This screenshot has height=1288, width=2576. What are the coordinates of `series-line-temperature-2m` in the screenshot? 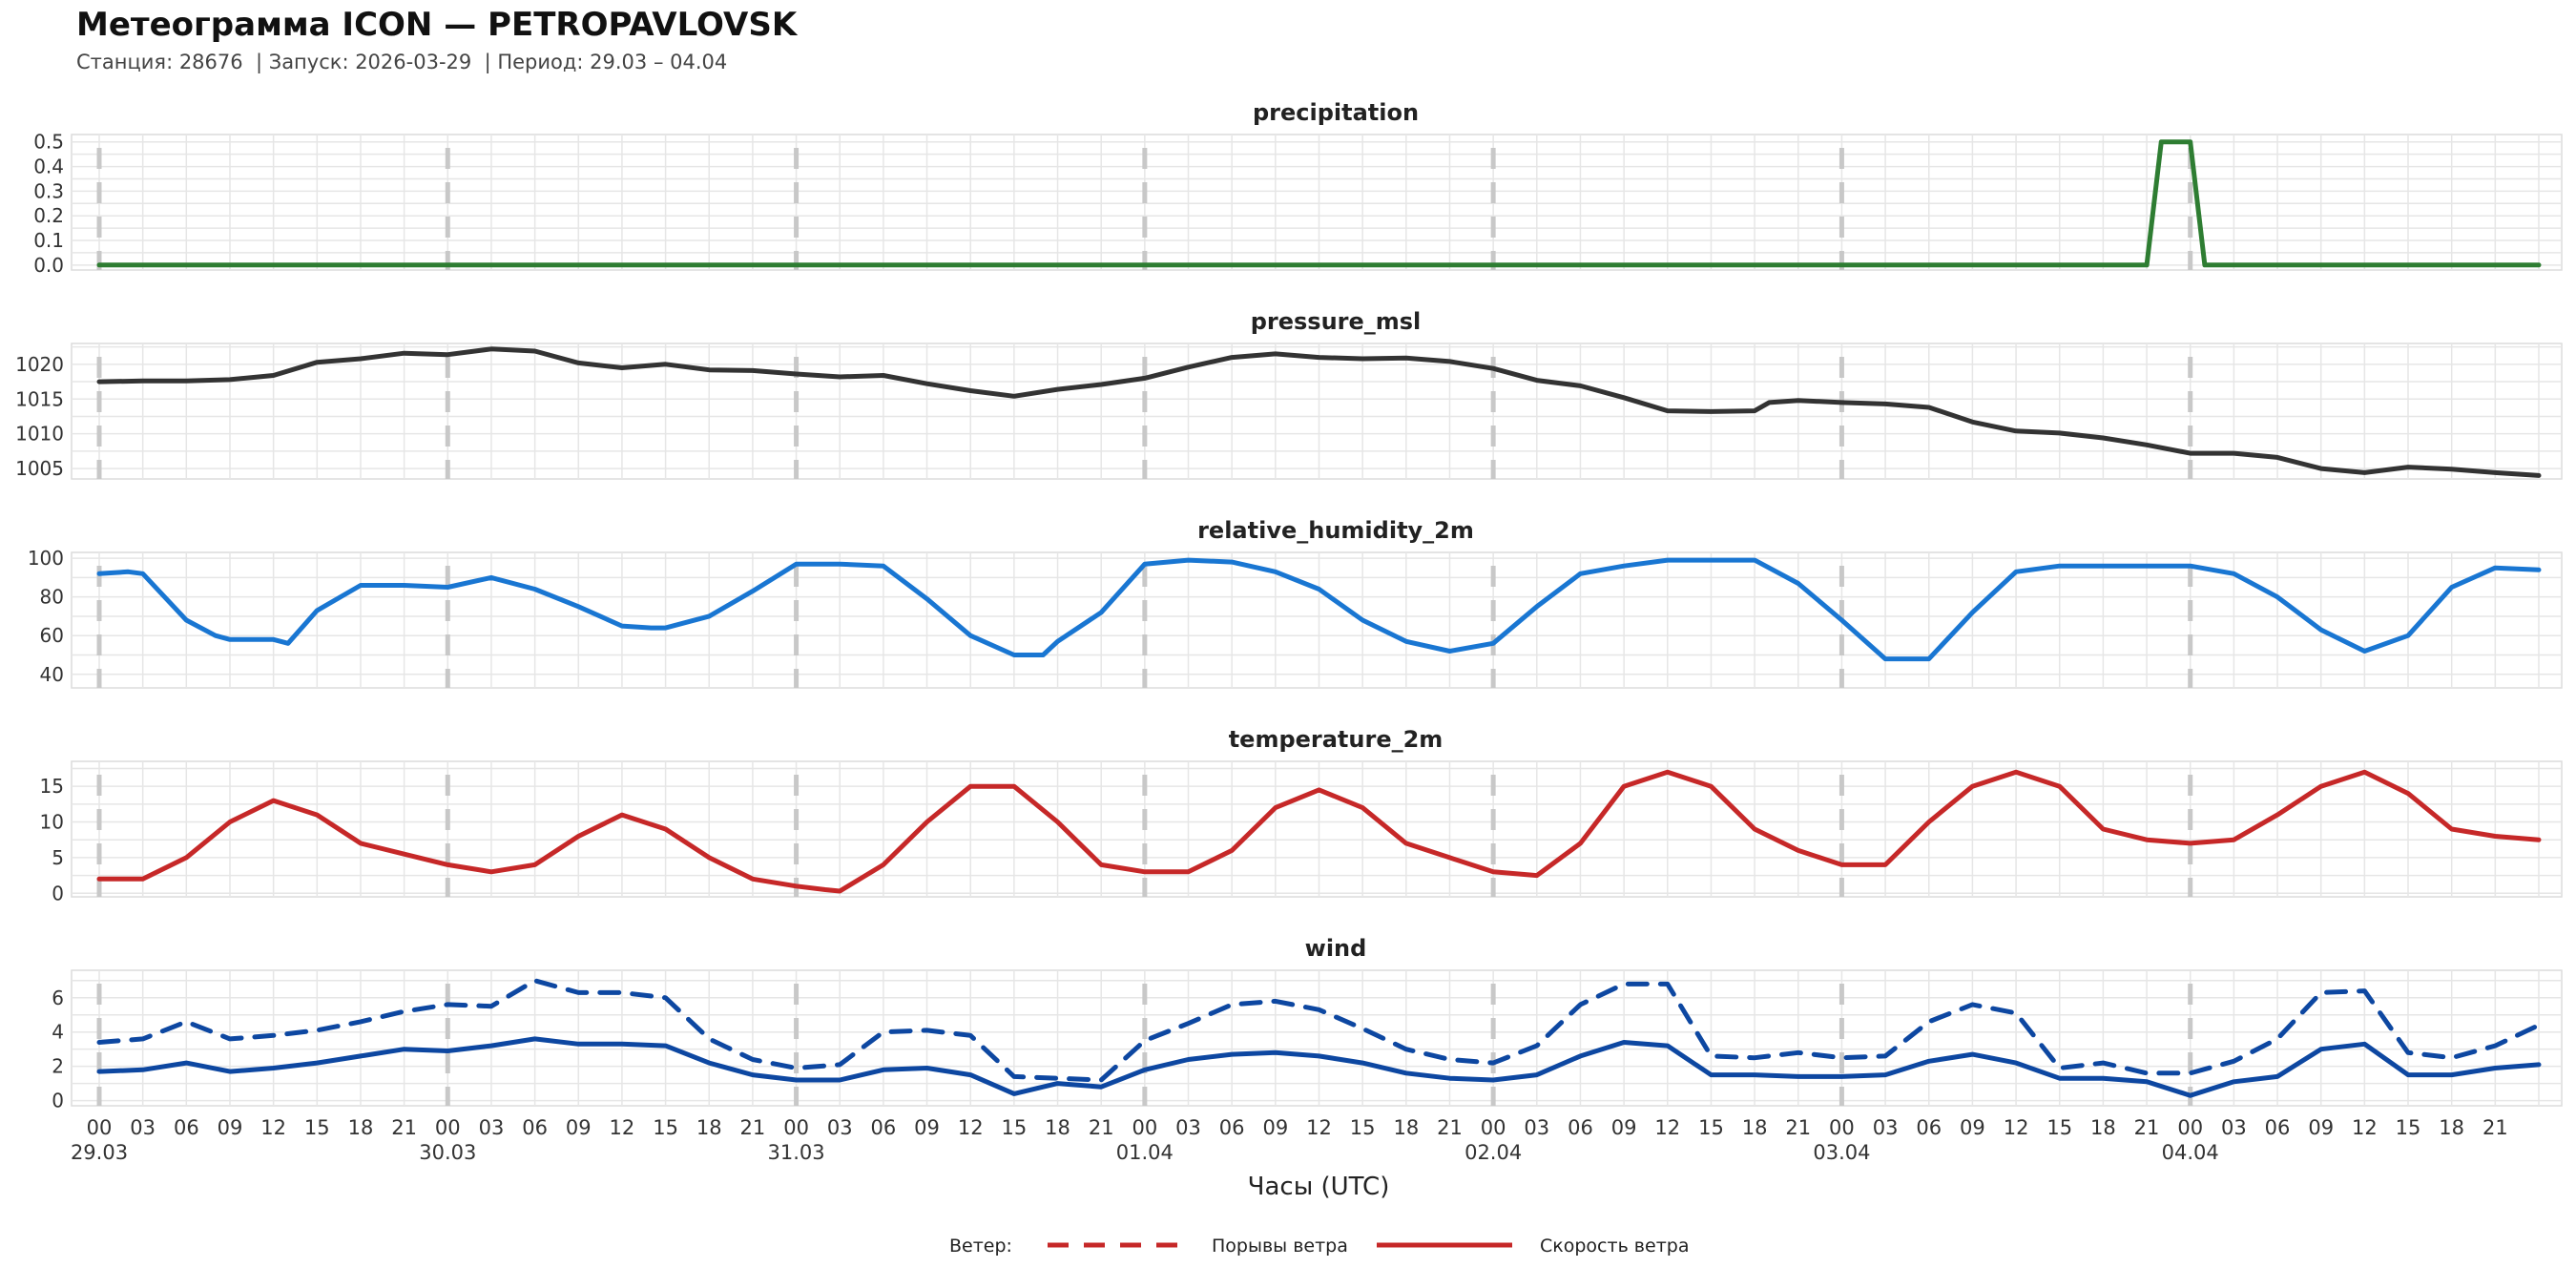 It's located at (1319, 831).